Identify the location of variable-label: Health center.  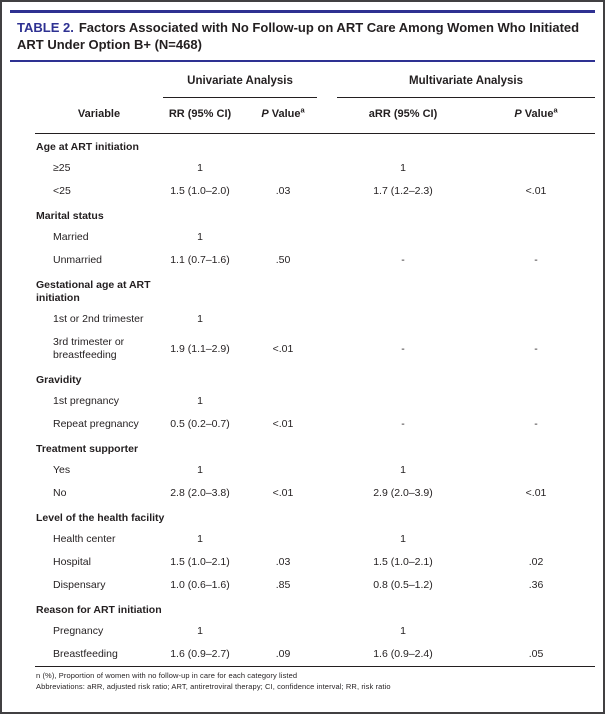
(84, 539).